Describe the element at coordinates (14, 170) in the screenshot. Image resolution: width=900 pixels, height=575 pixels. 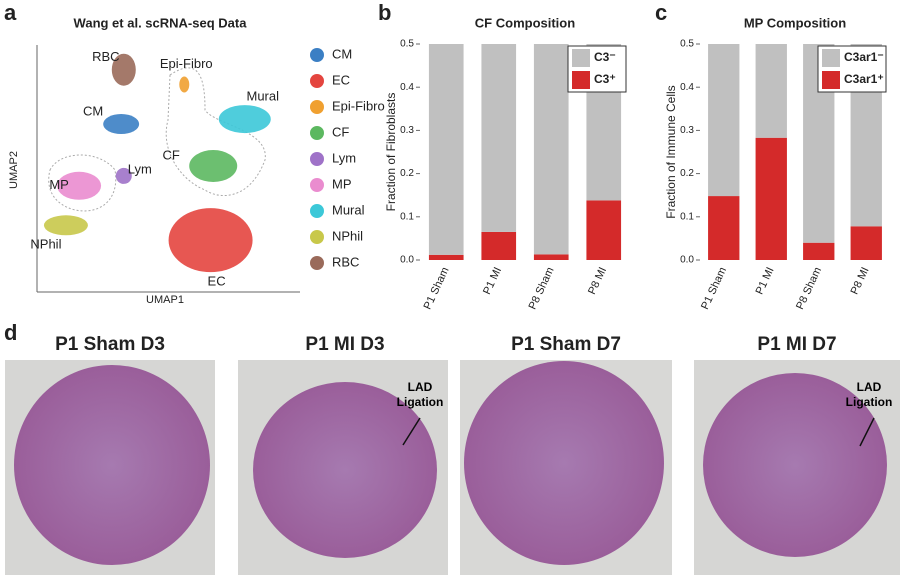
I see `y-axis-label: UMAP2` at that location.